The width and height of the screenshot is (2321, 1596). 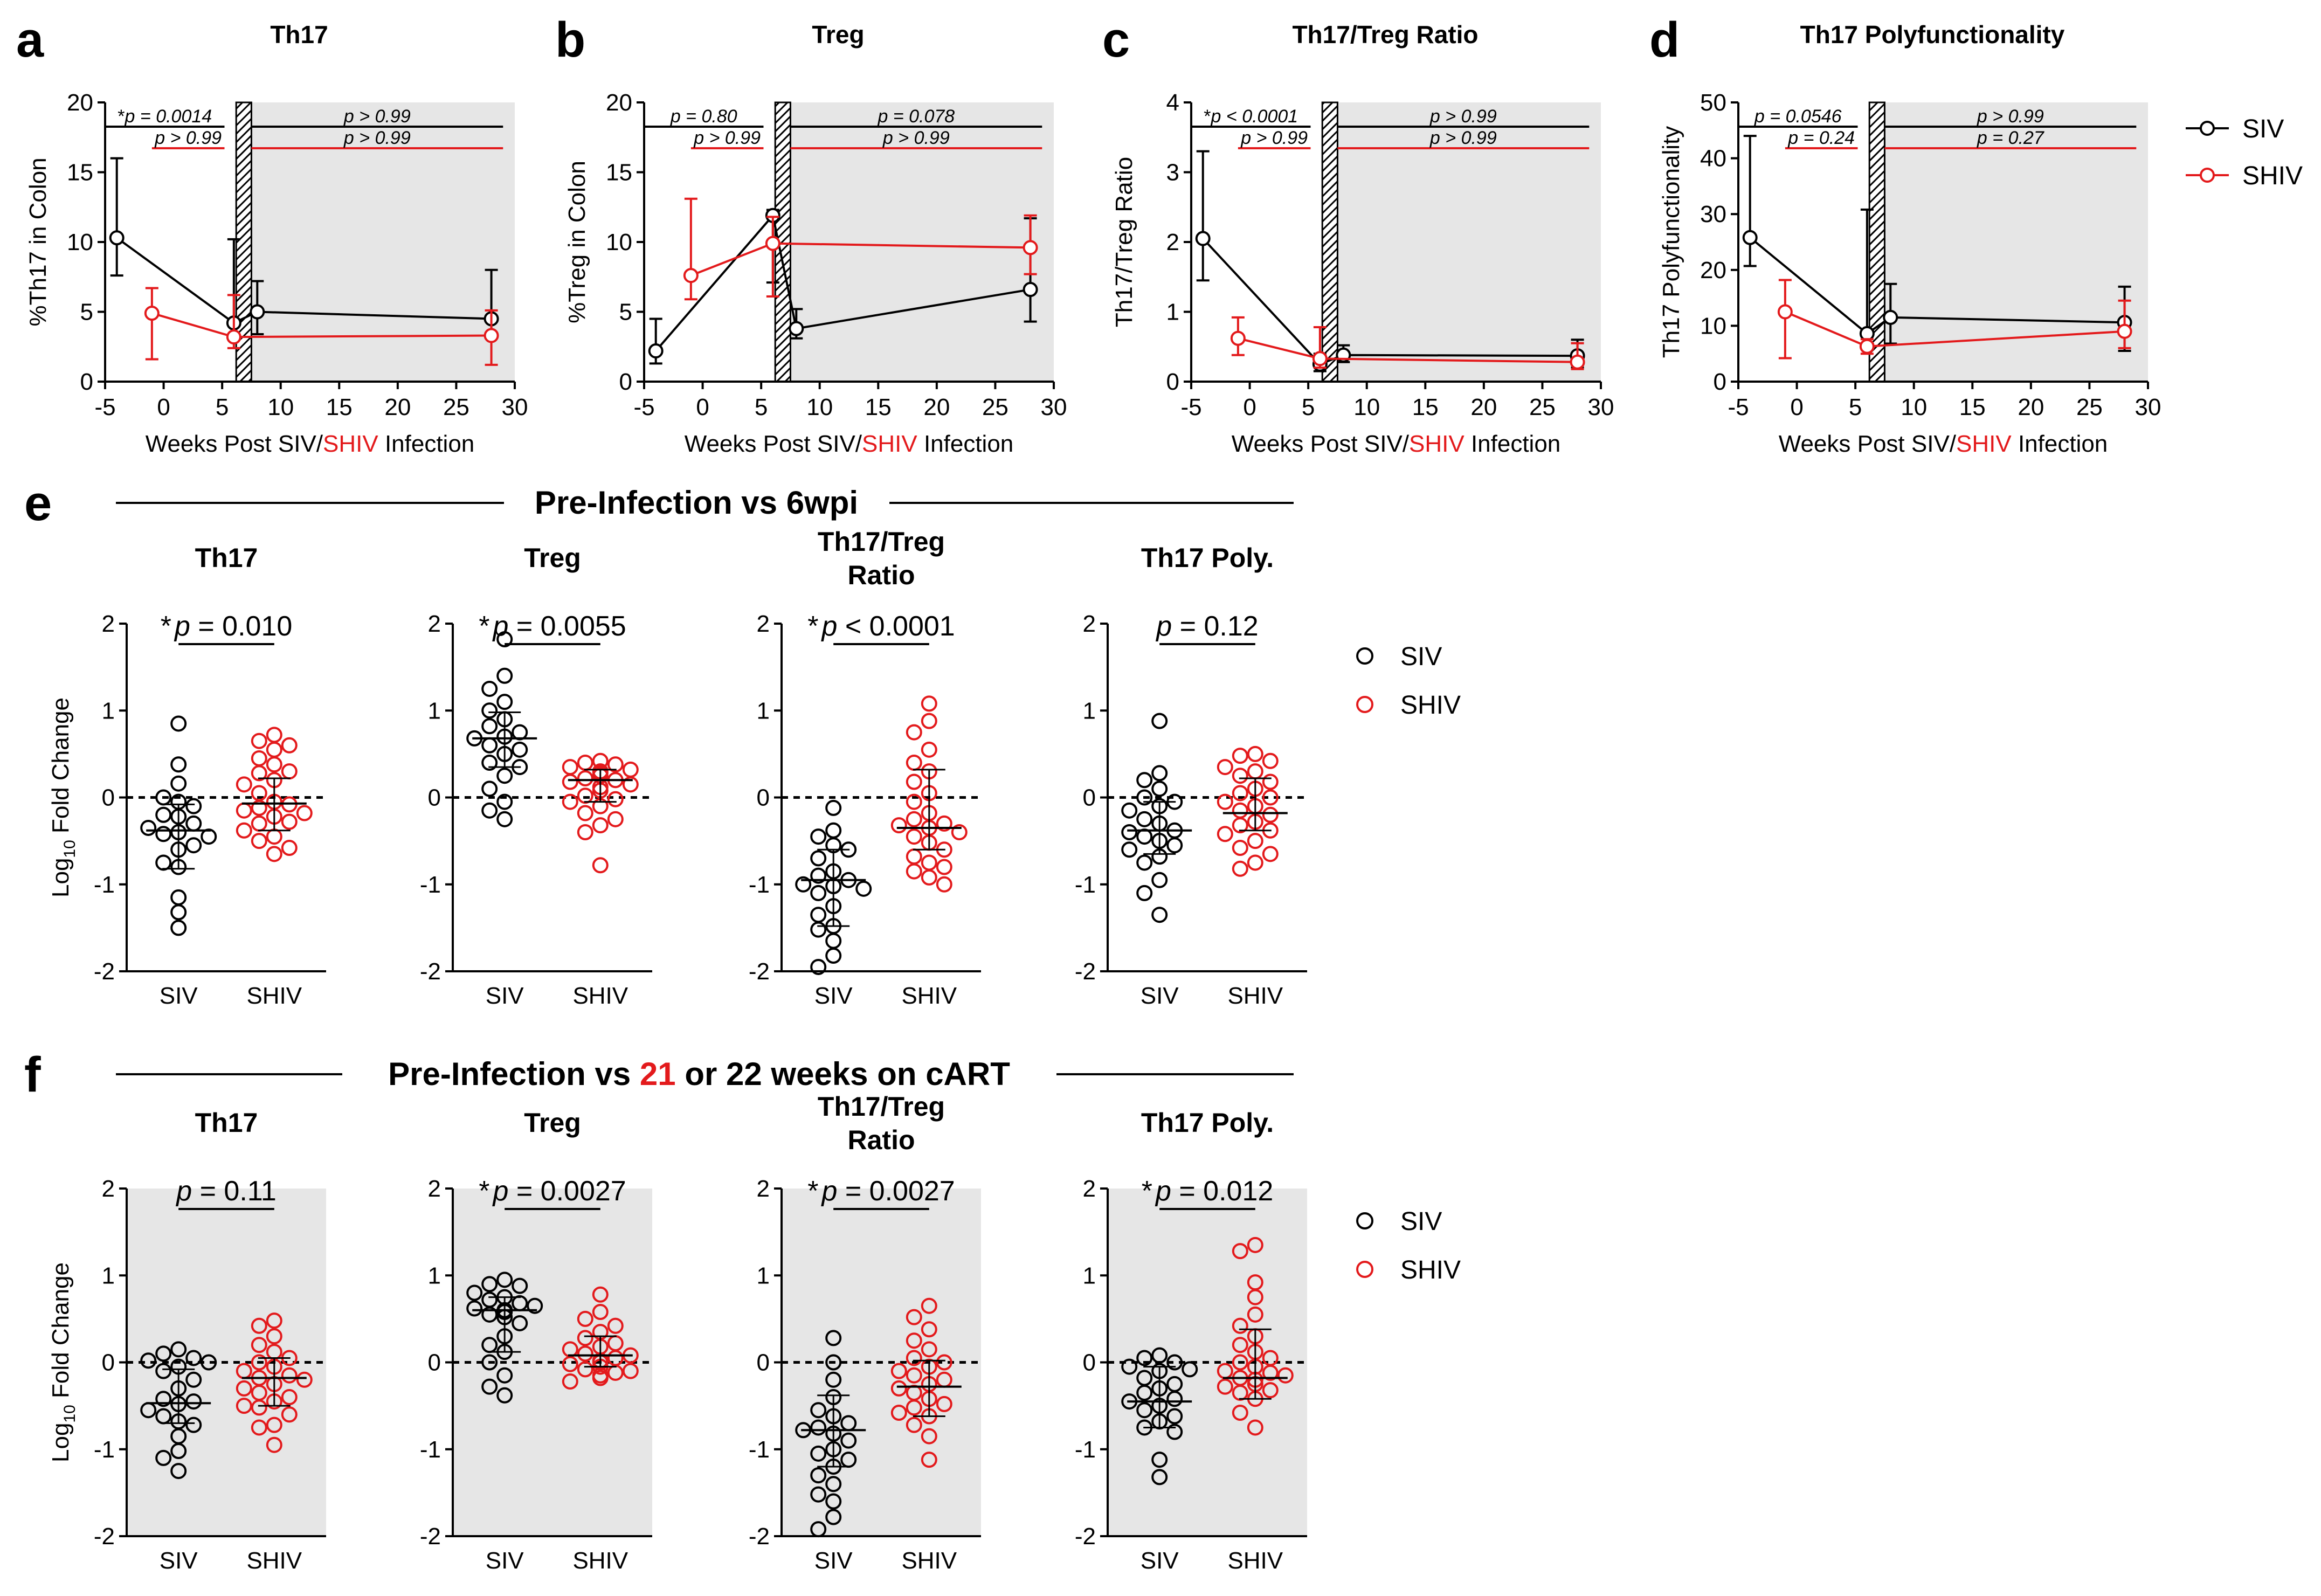 I want to click on y-tick-label: 1, so click(x=763, y=711).